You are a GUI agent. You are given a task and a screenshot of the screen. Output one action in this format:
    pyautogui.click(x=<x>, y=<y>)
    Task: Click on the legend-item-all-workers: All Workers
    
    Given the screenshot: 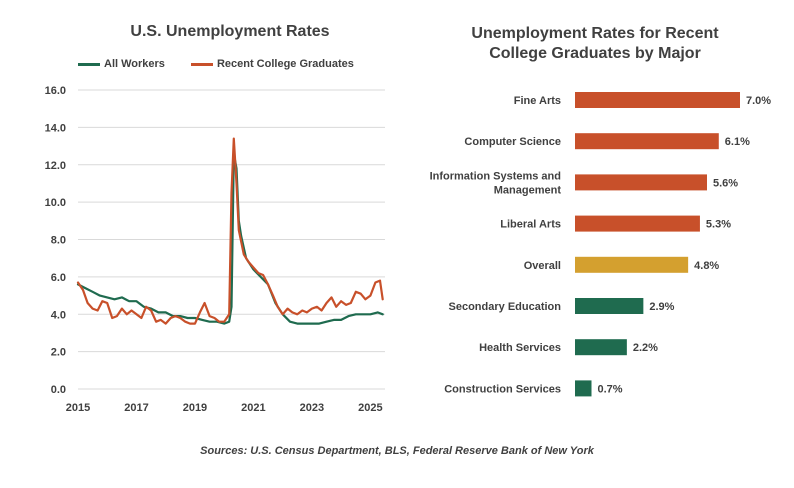 What is the action you would take?
    pyautogui.click(x=121, y=64)
    